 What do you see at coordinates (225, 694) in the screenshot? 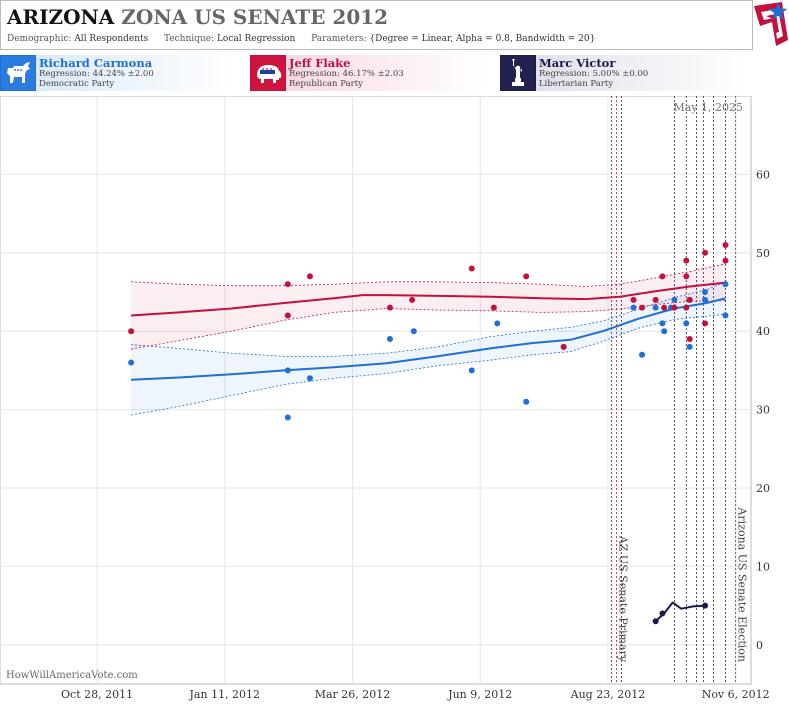
I see `x-tick-label: Jan 11, 2012` at bounding box center [225, 694].